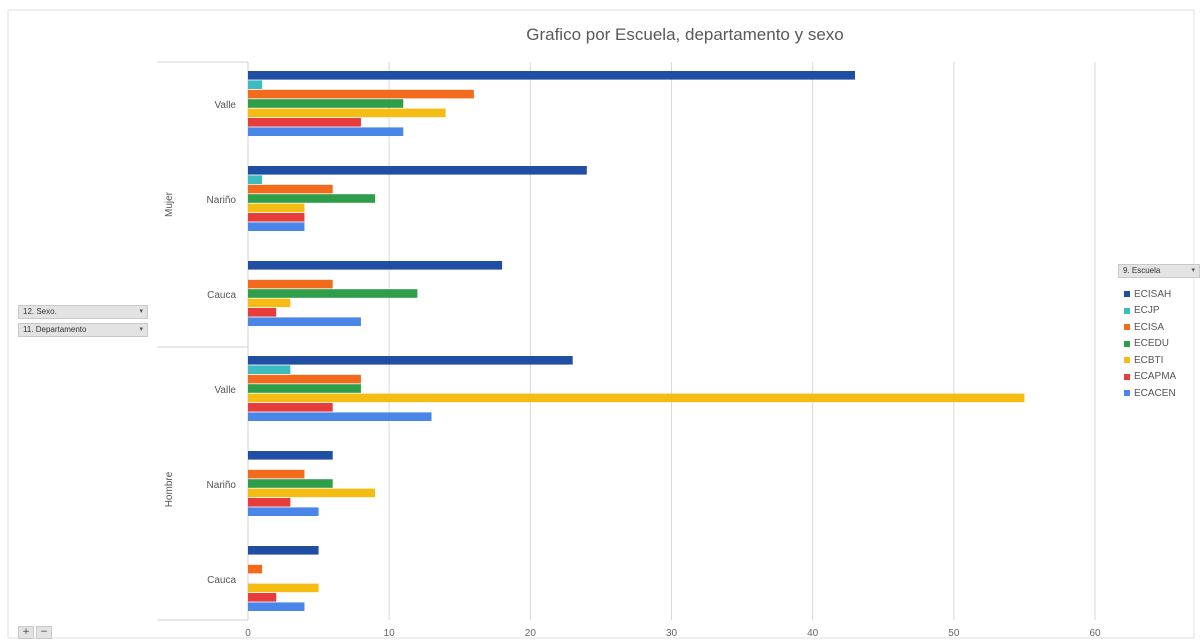  I want to click on sexo-field-label: 12. Sexo., so click(40, 311).